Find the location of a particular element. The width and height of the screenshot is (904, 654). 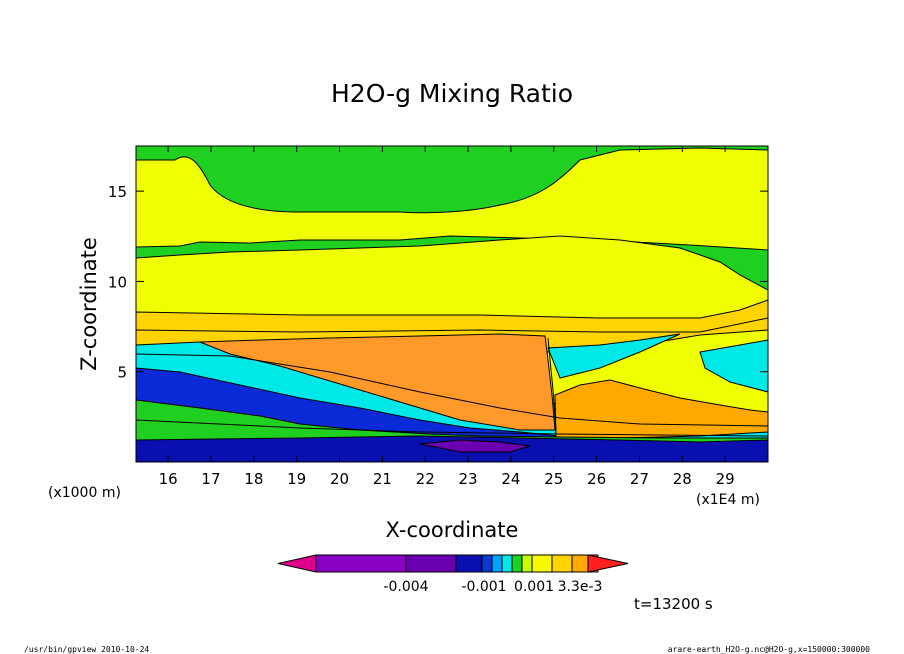

x-tick-label: 21 is located at coordinates (382, 479).